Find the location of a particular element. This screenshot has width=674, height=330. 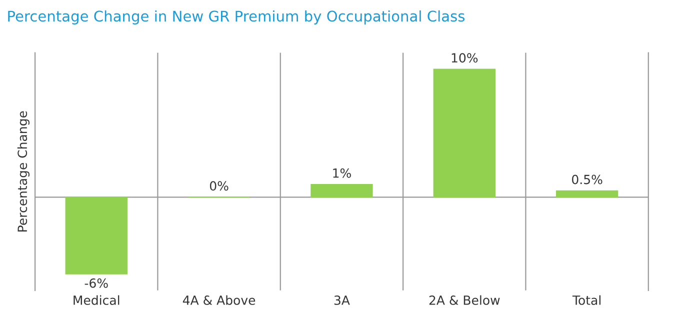

data-label: 10% is located at coordinates (465, 58).